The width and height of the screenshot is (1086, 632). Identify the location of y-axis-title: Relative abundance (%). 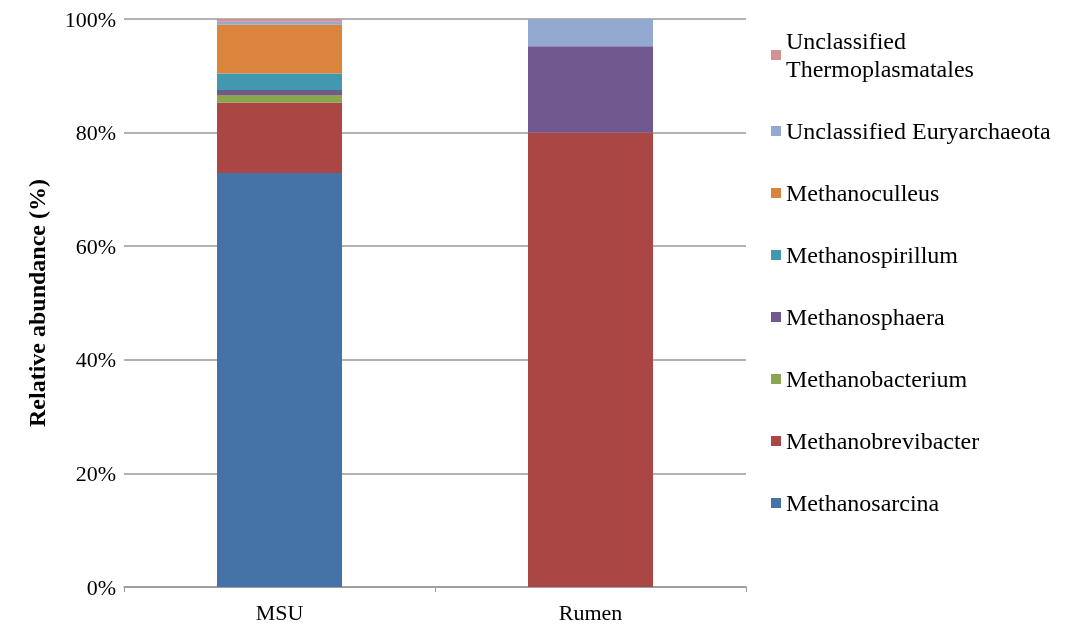
(37, 303).